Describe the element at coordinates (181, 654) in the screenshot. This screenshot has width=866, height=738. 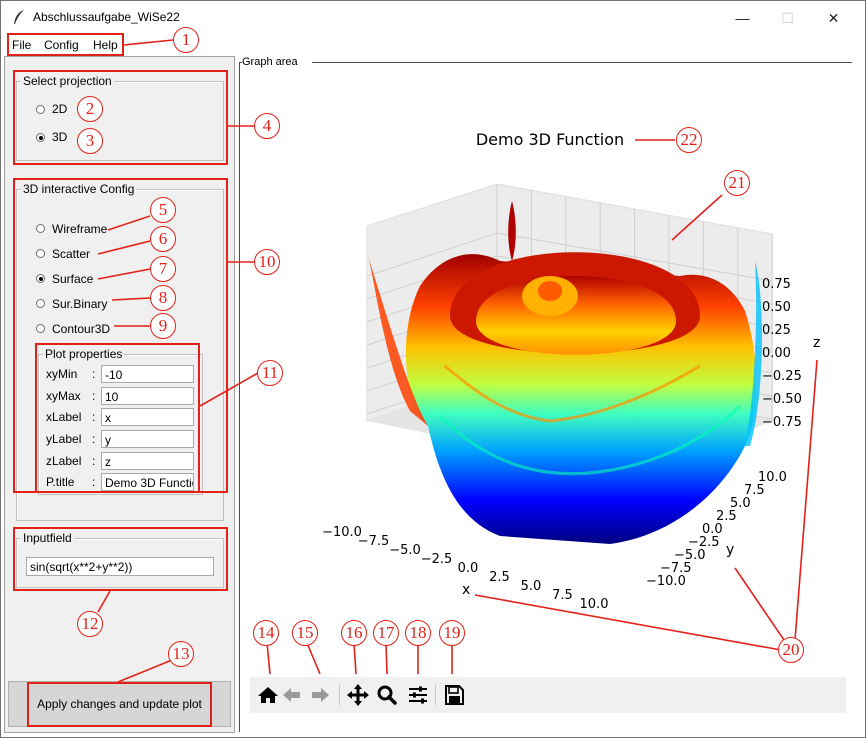
I see `annotation-13: 13` at that location.